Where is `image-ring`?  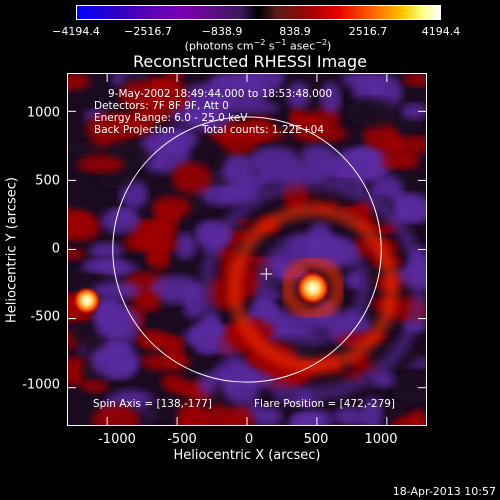 image-ring is located at coordinates (313, 288).